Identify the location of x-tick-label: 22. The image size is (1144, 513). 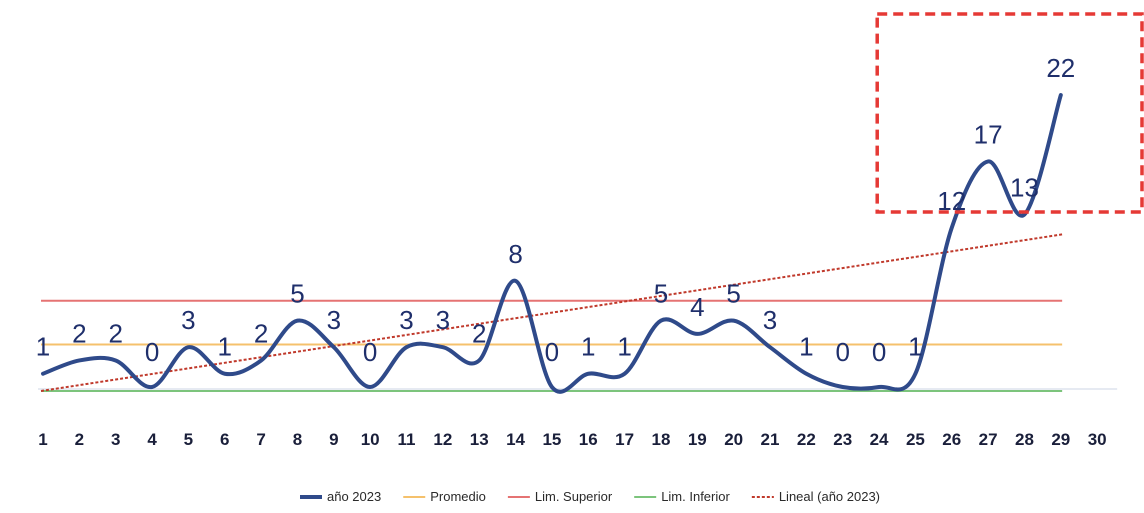
(806, 439).